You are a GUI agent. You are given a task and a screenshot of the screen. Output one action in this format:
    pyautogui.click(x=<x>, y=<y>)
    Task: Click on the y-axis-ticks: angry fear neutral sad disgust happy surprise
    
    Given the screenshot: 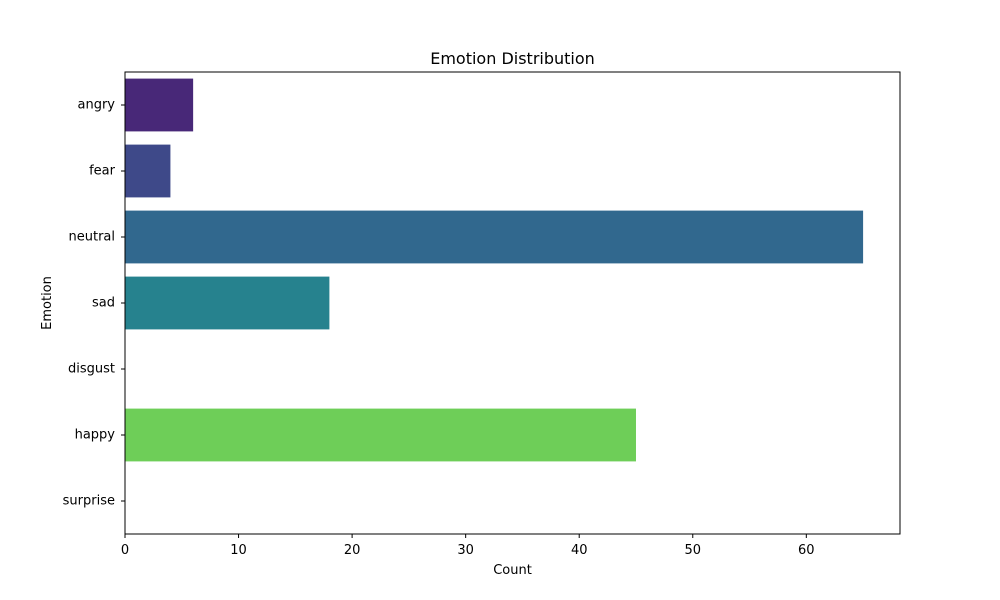 What is the action you would take?
    pyautogui.click(x=94, y=303)
    